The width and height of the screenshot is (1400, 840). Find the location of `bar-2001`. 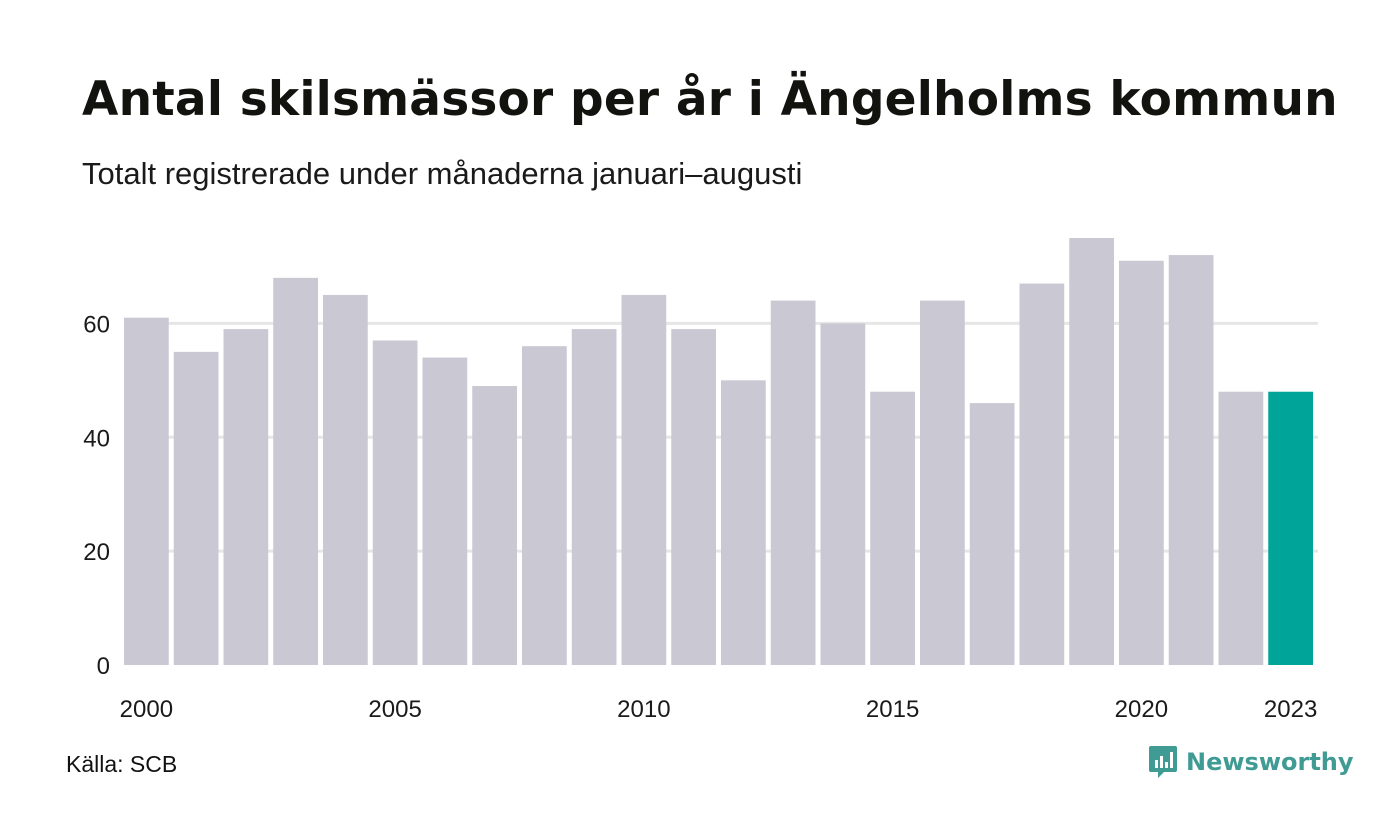

bar-2001 is located at coordinates (196, 508).